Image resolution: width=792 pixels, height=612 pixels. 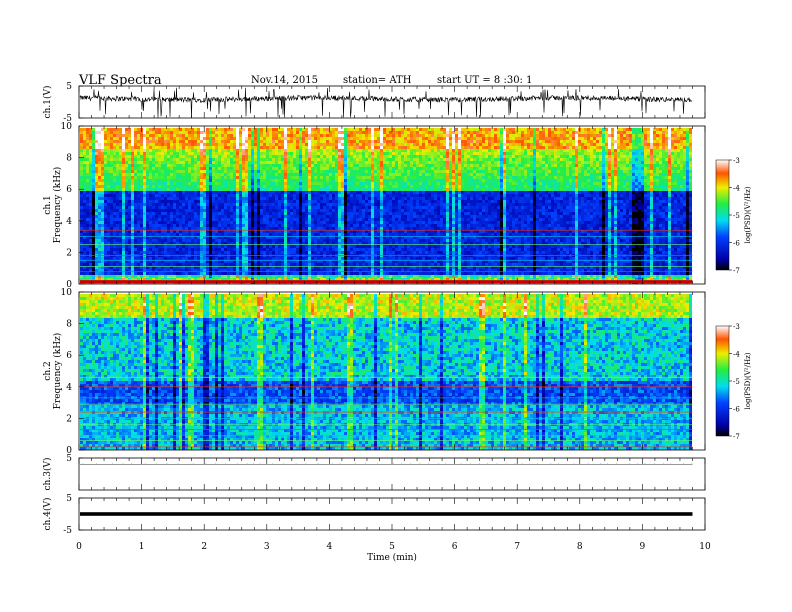 I want to click on x-tick-label: 4, so click(x=330, y=547).